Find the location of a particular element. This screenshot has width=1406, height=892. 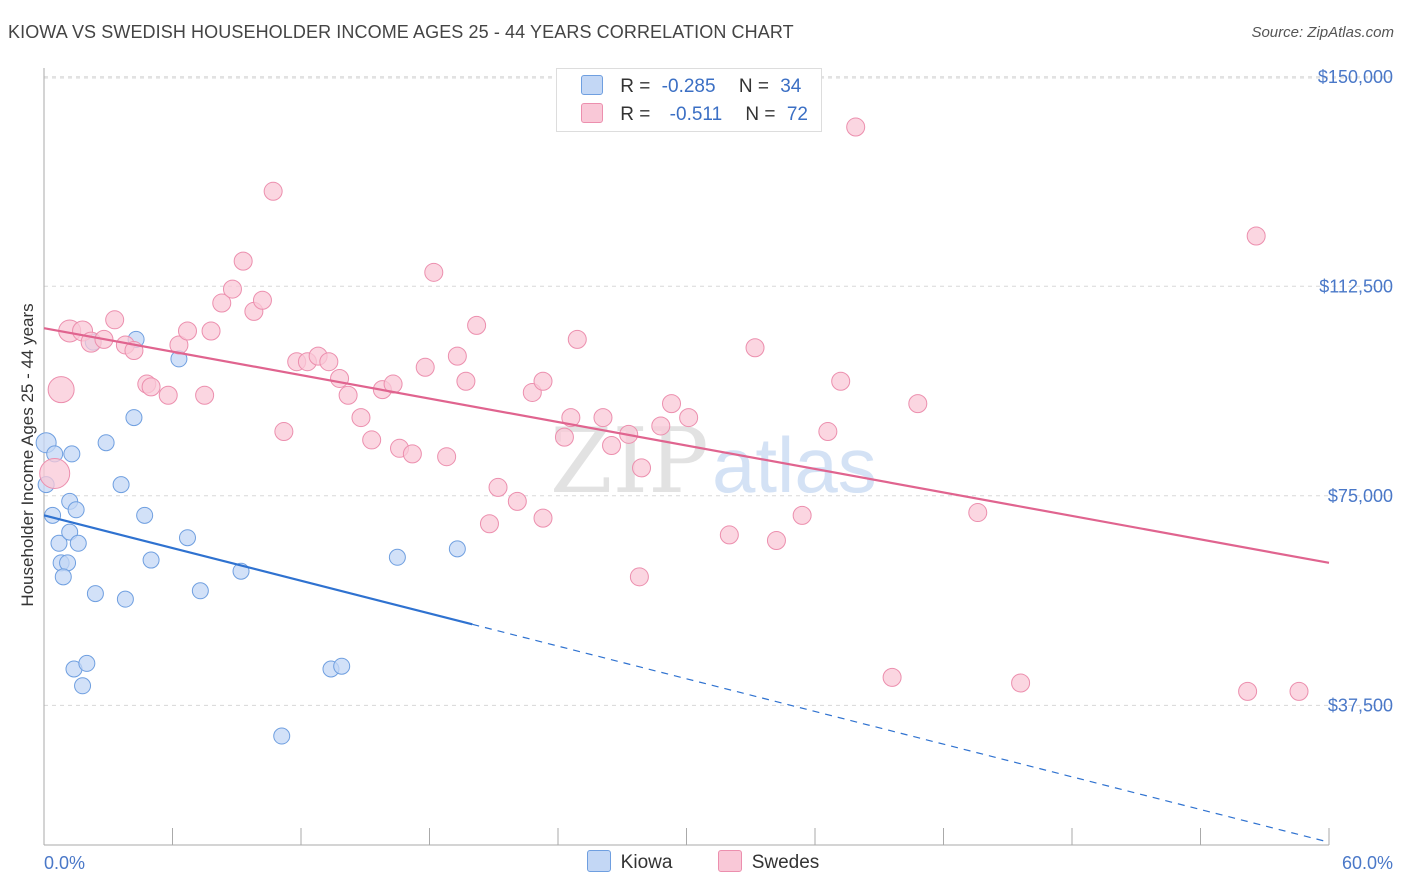

kiowa-trend-line is located at coordinates (258, 570).